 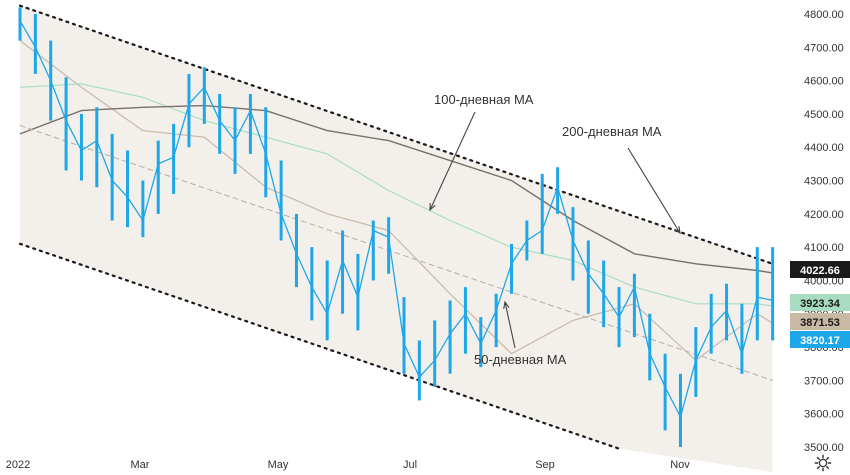 I want to click on y-tick-label: 3700.00, so click(x=824, y=381).